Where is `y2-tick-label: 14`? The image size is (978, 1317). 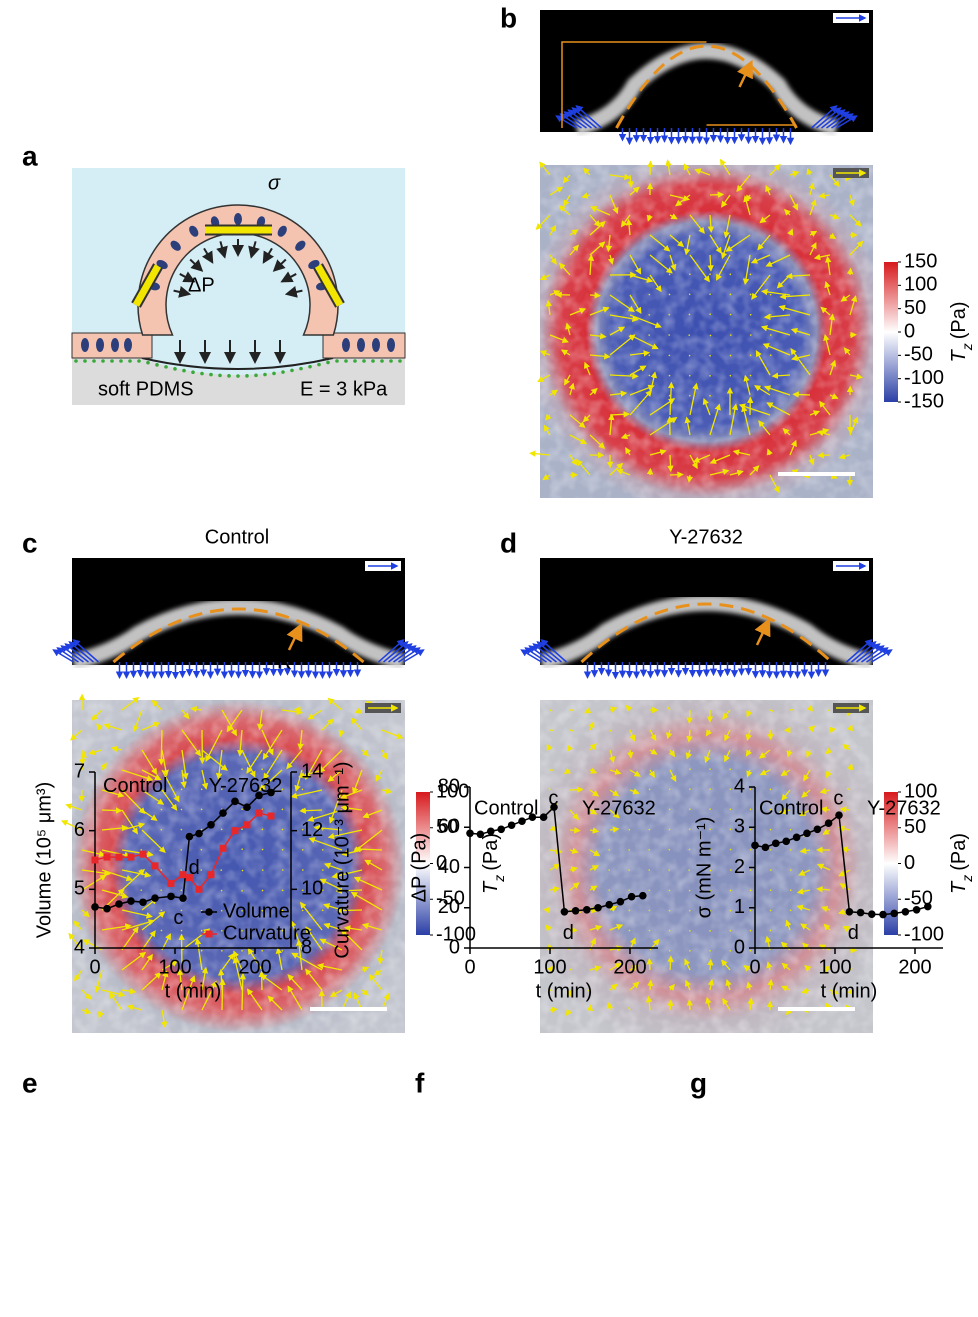
y2-tick-label: 14 is located at coordinates (312, 771).